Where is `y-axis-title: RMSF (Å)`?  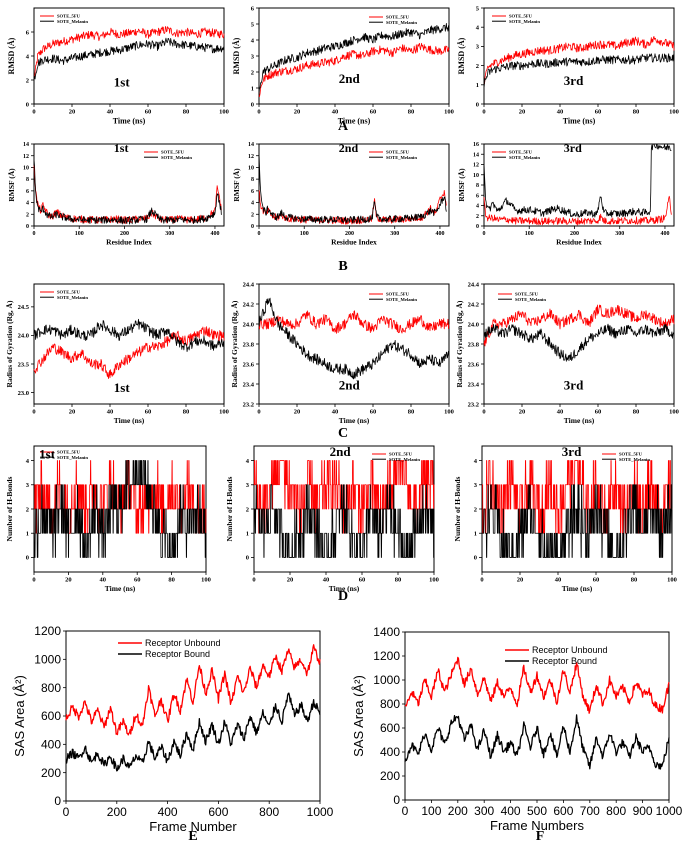 y-axis-title: RMSF (Å) is located at coordinates (236, 185).